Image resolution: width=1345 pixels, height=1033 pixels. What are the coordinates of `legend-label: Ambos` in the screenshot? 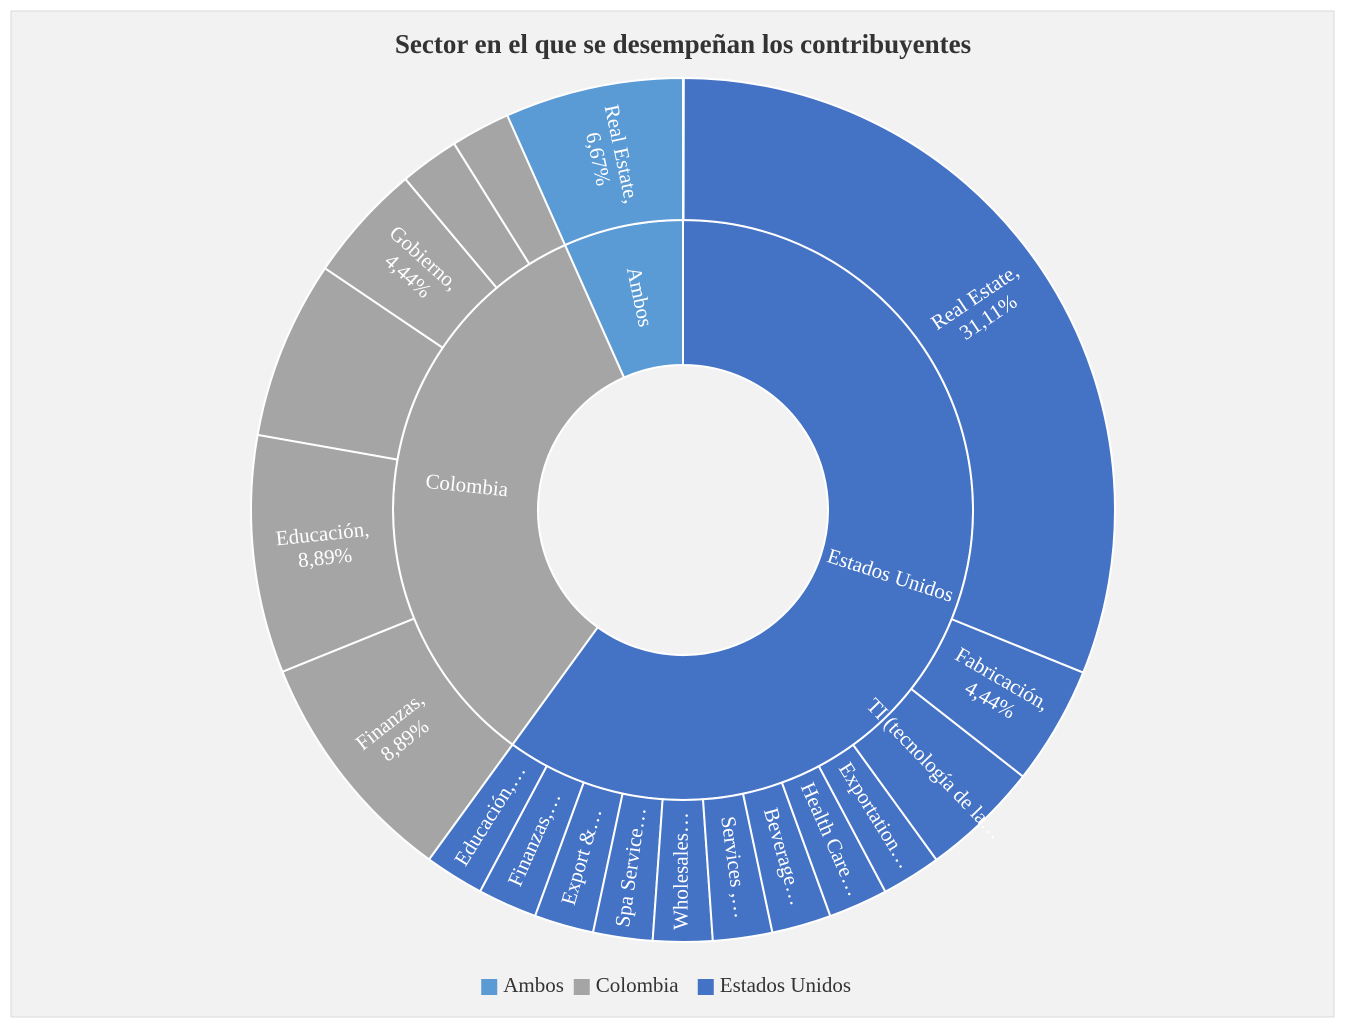 It's located at (533, 985).